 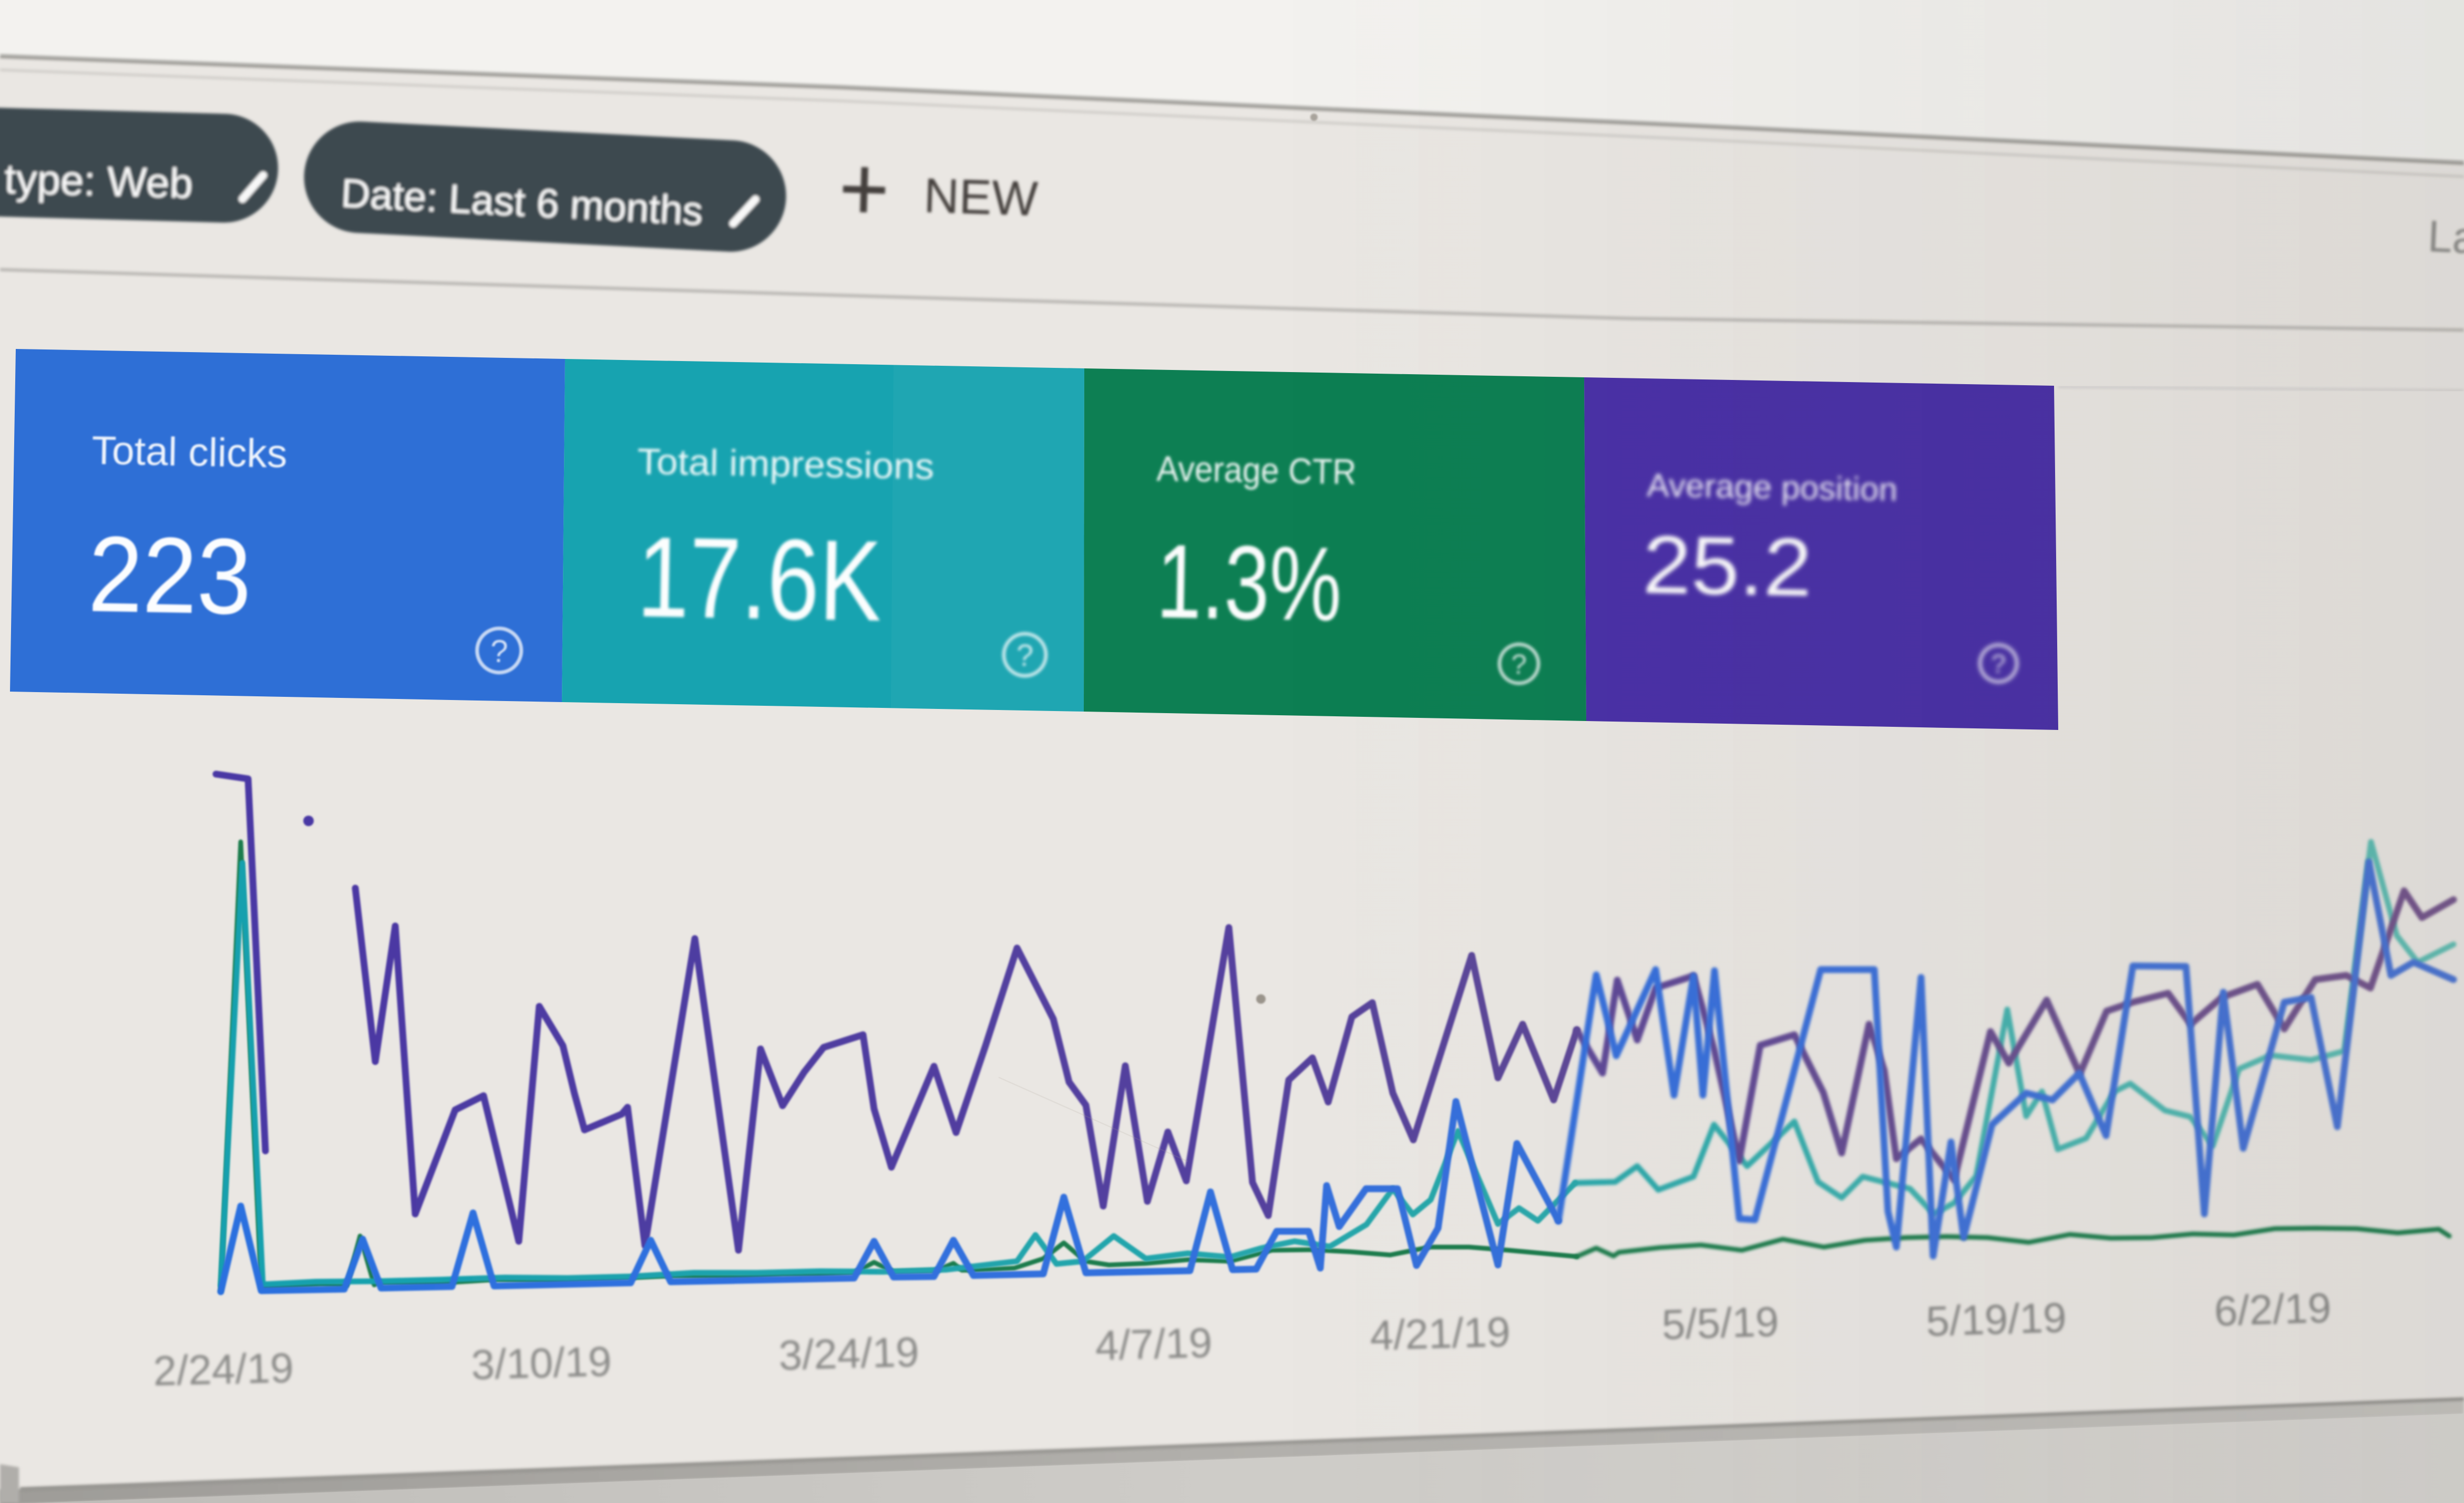 What do you see at coordinates (981, 197) in the screenshot?
I see `svg-text: NEW` at bounding box center [981, 197].